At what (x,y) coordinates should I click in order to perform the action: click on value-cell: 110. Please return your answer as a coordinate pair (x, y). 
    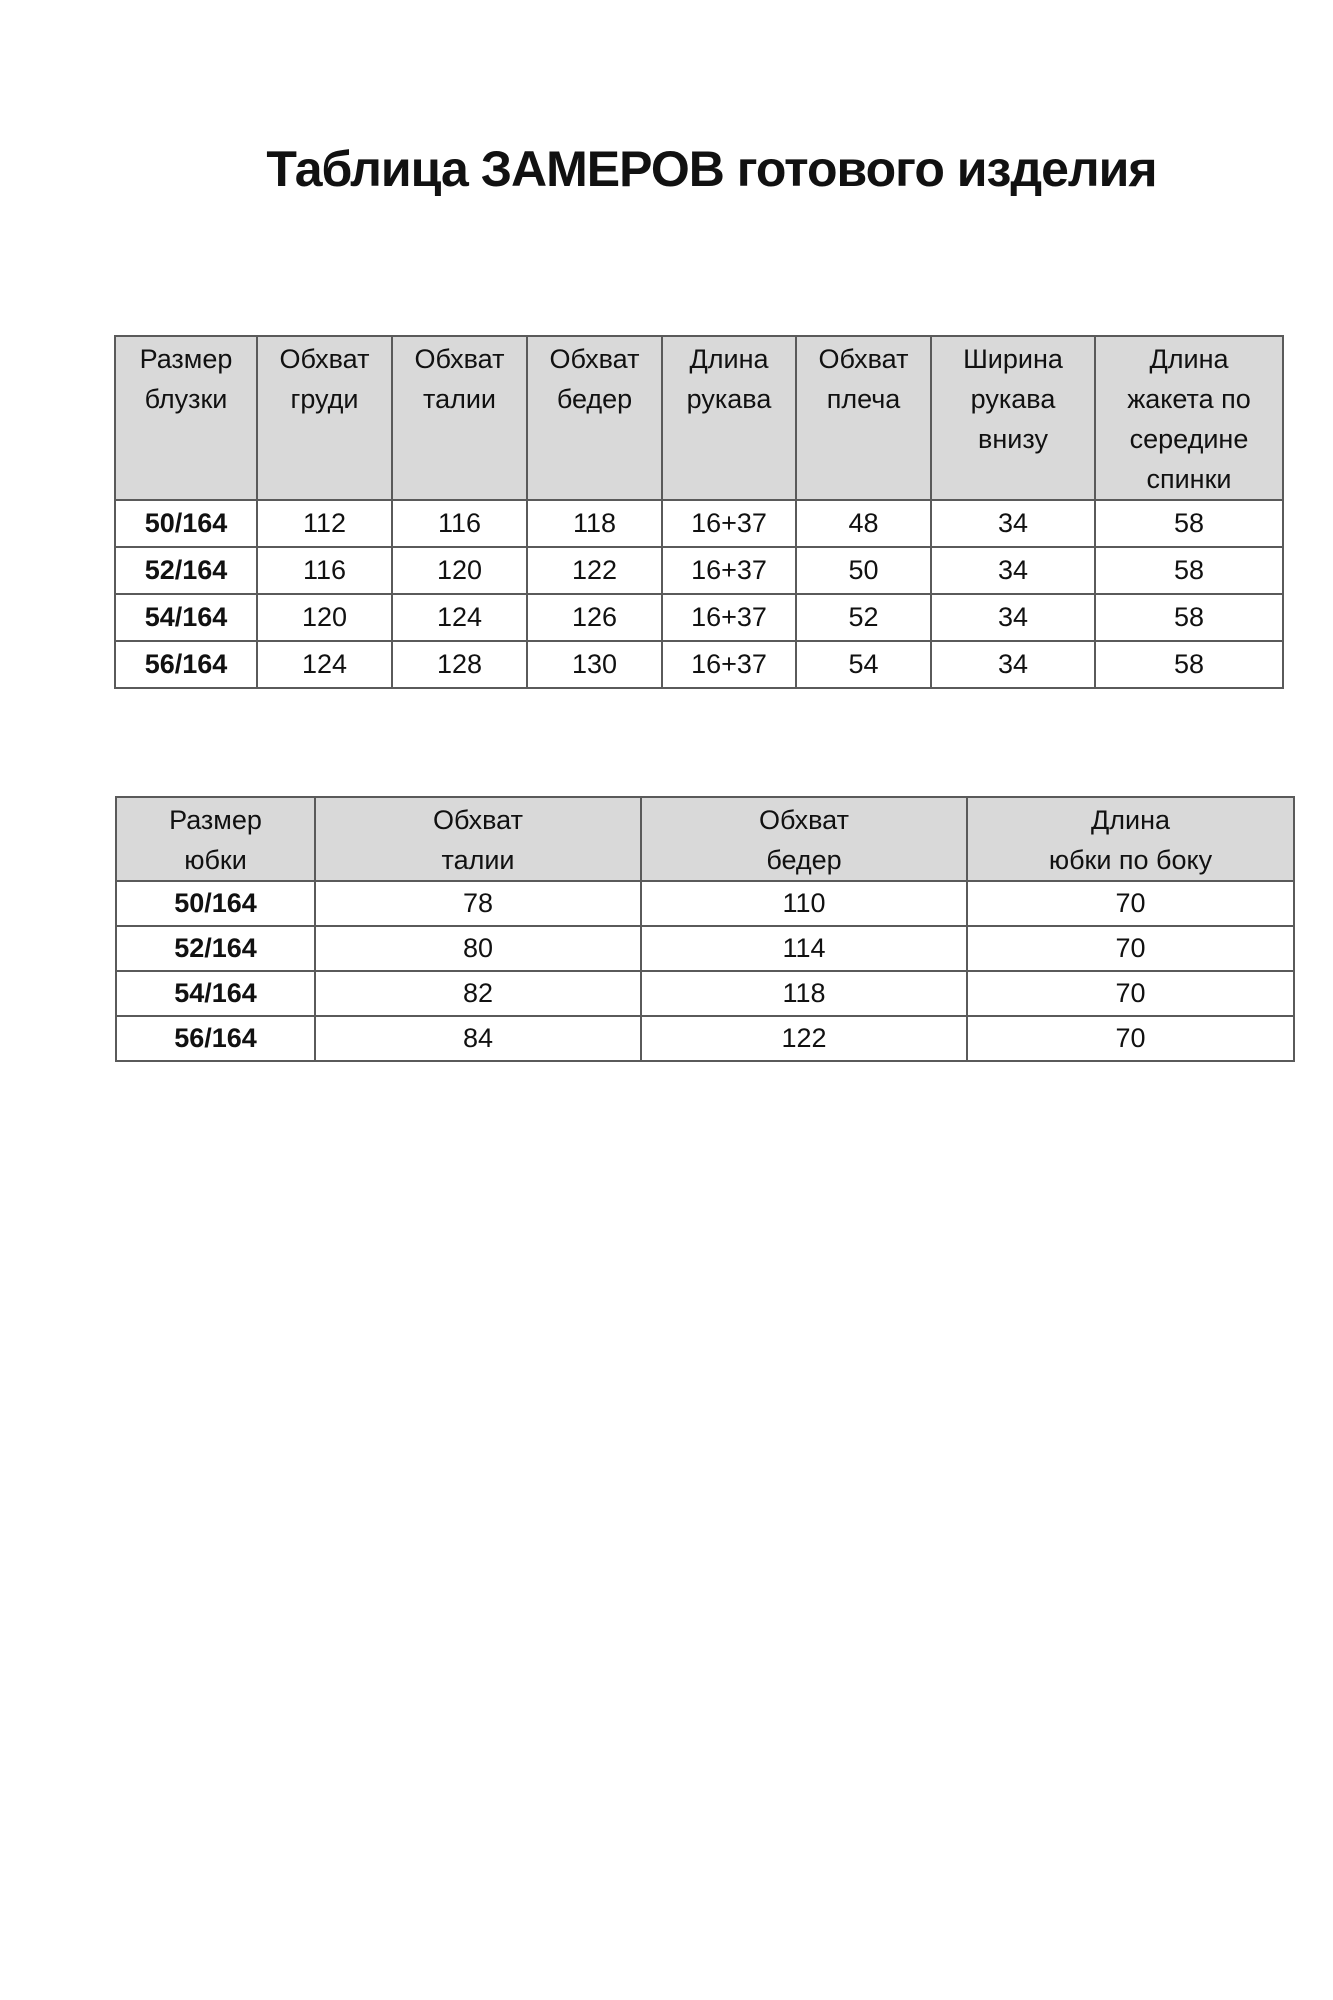
    Looking at the image, I should click on (804, 903).